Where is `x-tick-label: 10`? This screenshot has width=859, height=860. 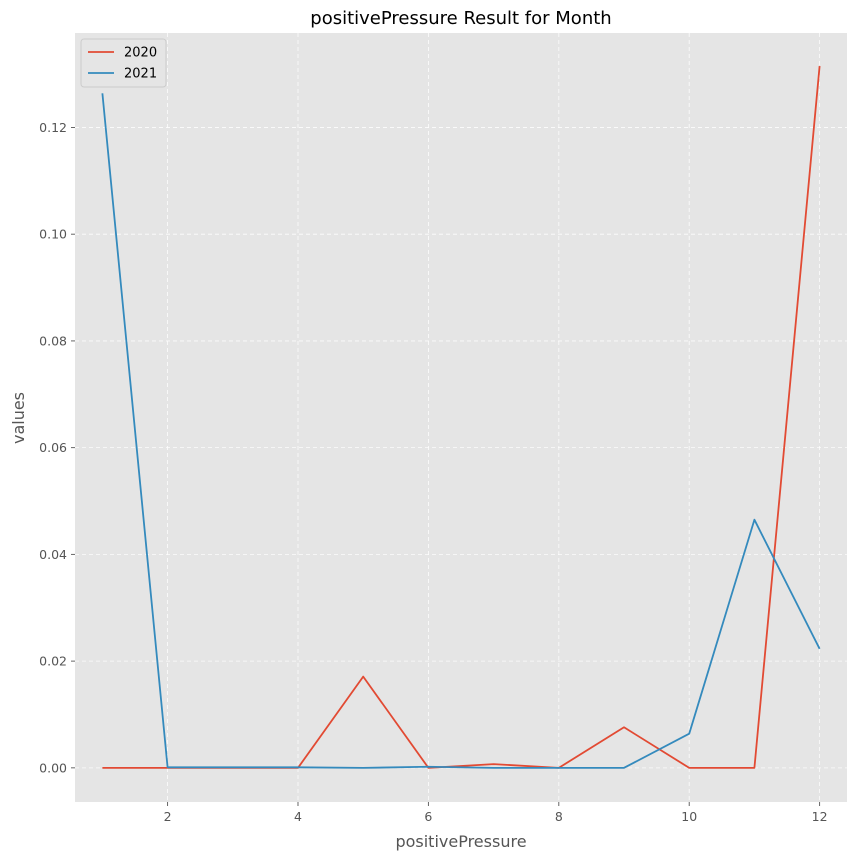
x-tick-label: 10 is located at coordinates (689, 816).